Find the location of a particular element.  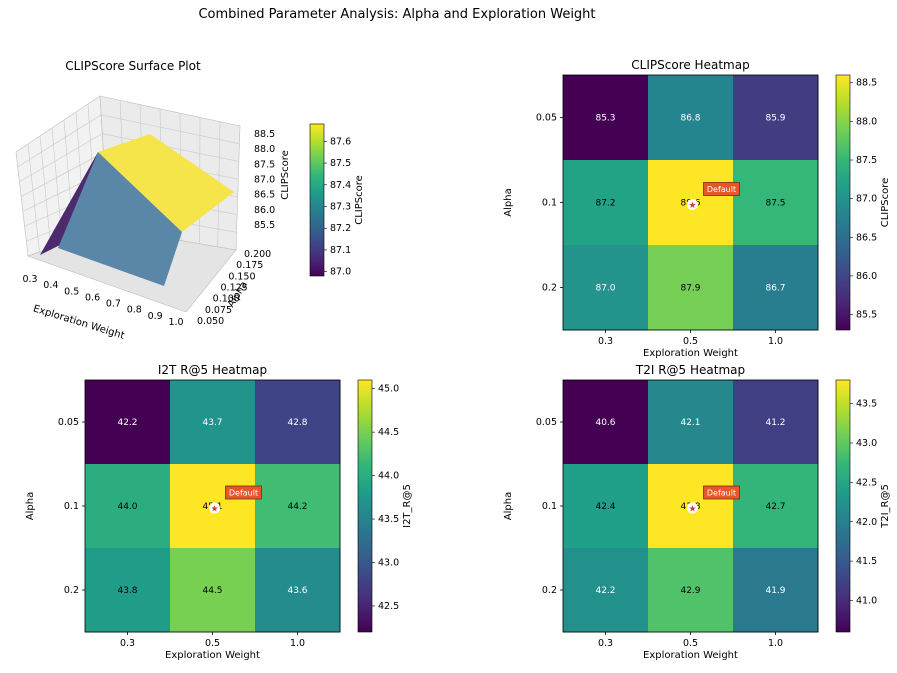

i2t-cell-value: 42.2 is located at coordinates (127, 423).